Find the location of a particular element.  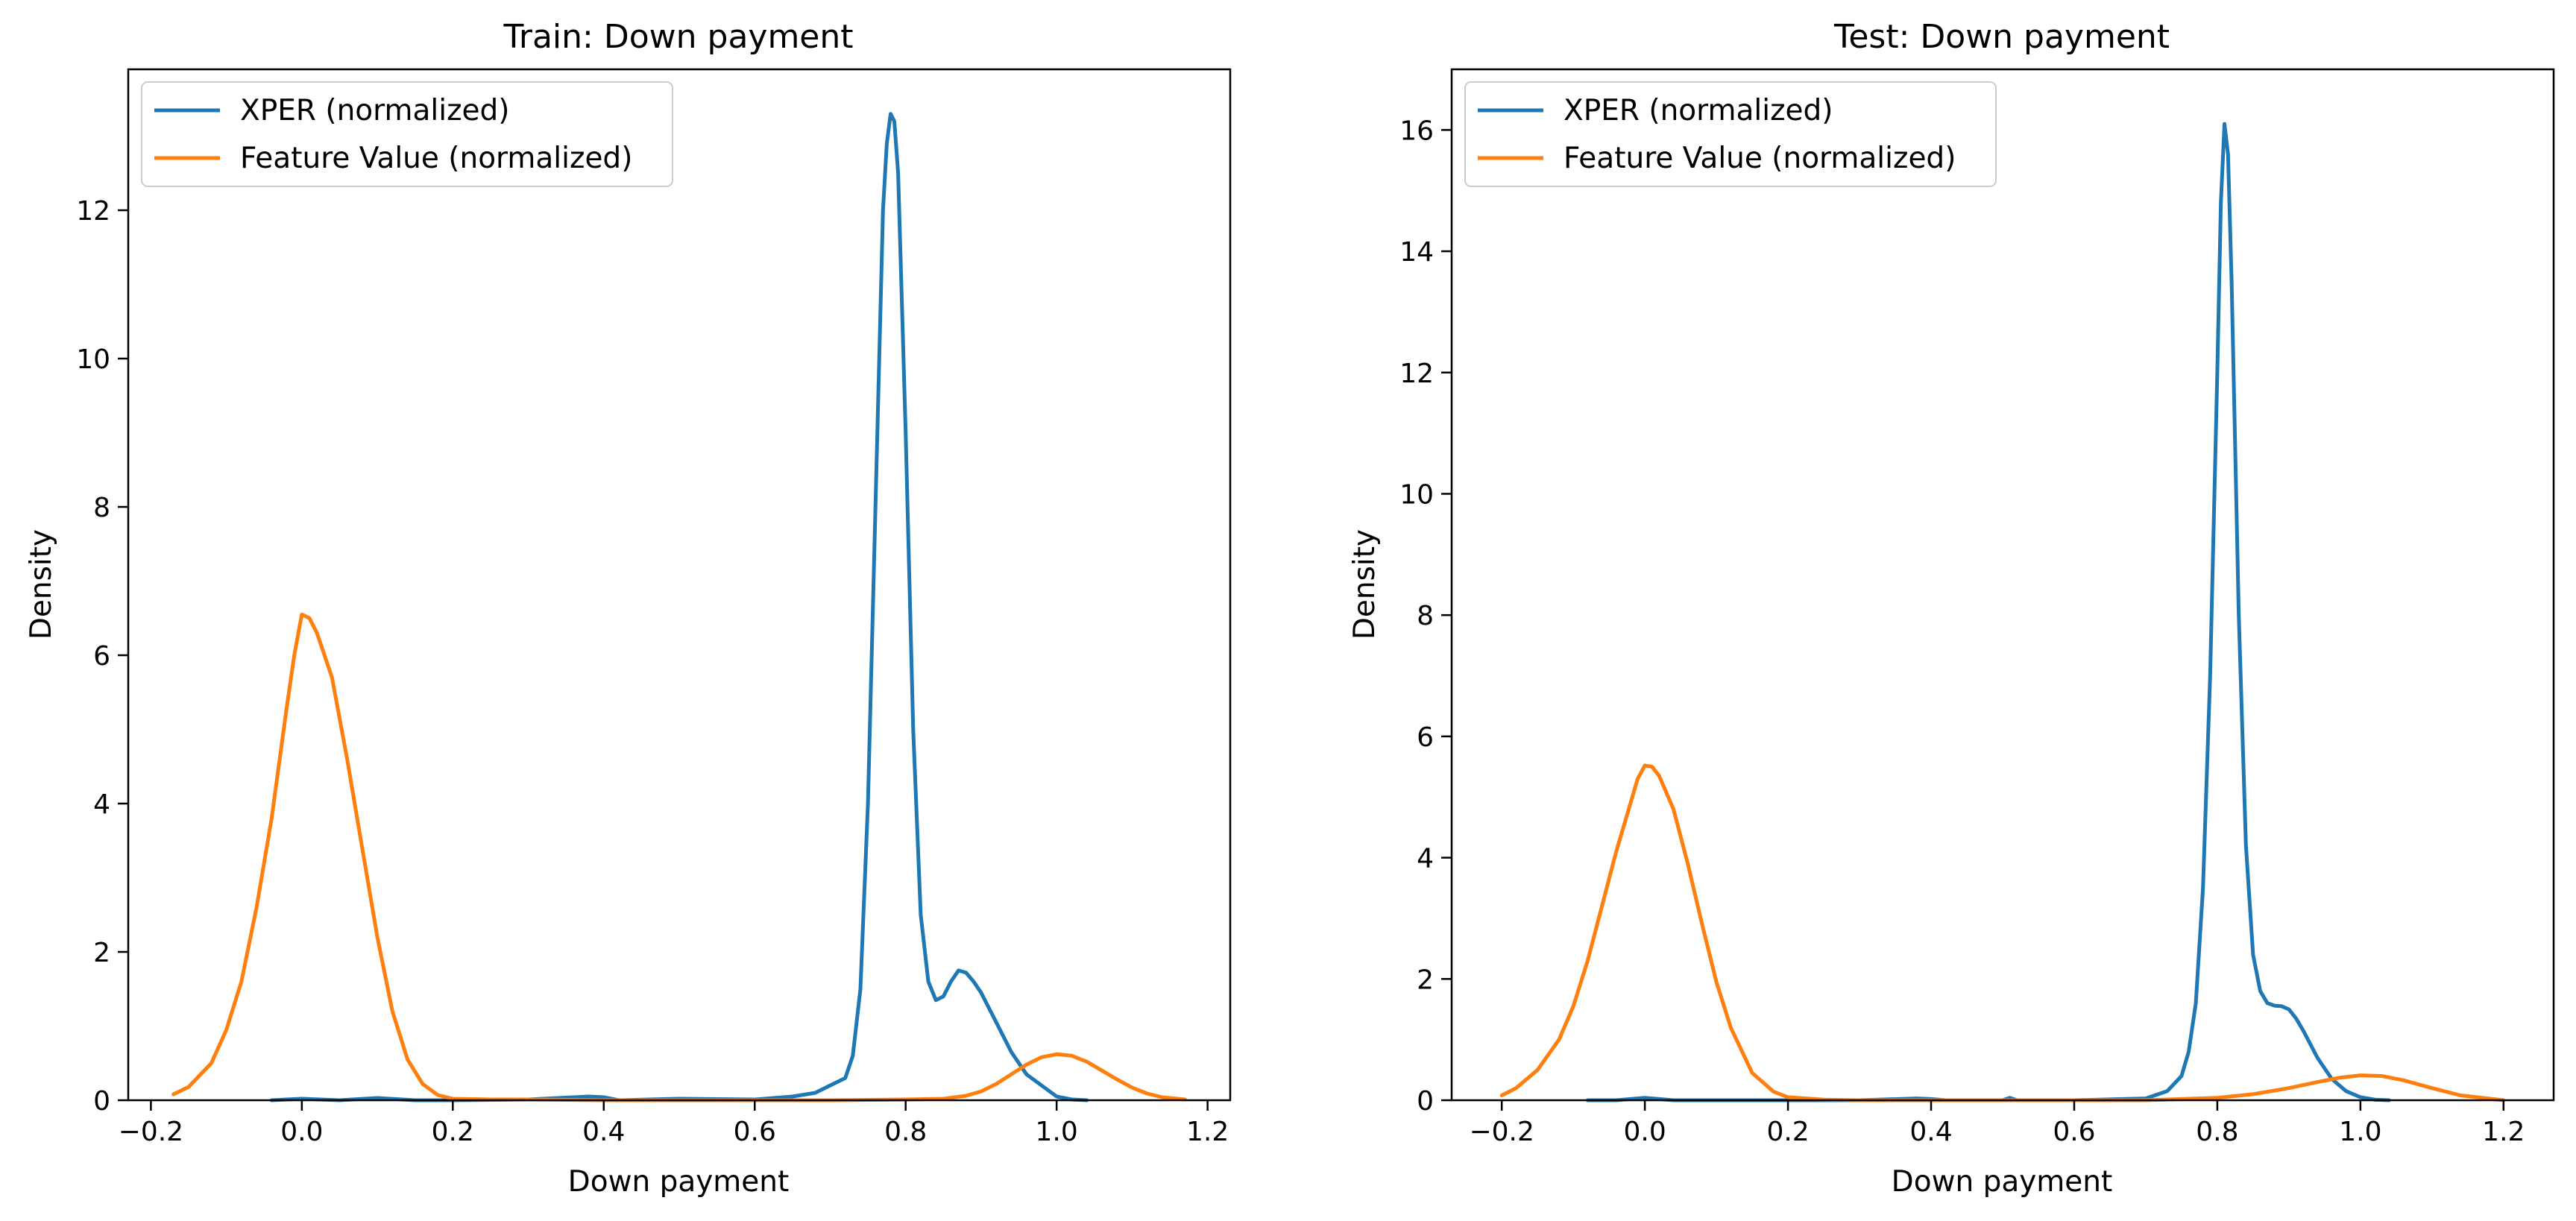

series-line-feature-value is located at coordinates (2002, 933).